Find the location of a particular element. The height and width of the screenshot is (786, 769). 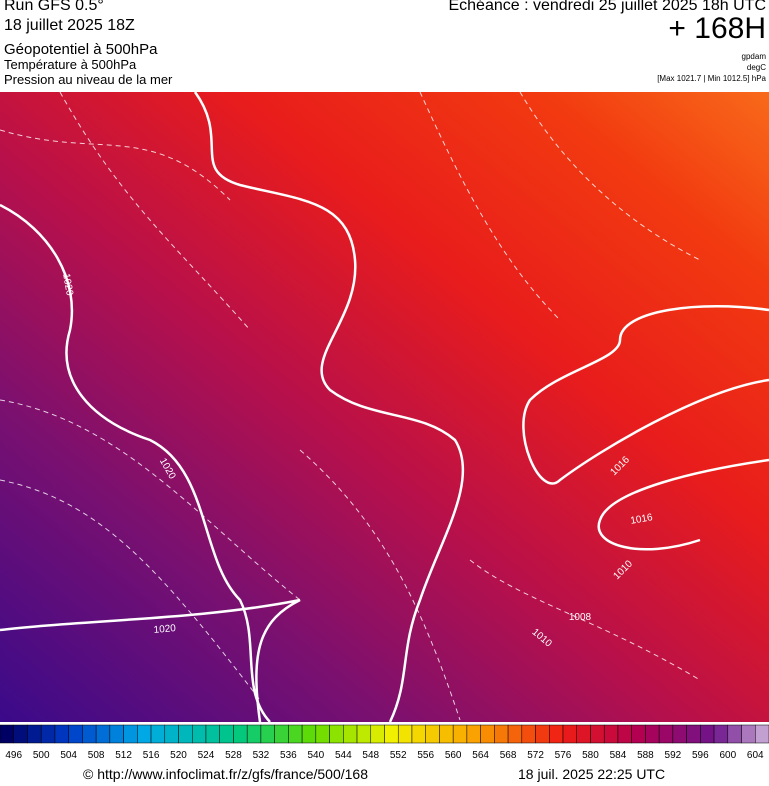

colorbar-label: 528 is located at coordinates (233, 755).